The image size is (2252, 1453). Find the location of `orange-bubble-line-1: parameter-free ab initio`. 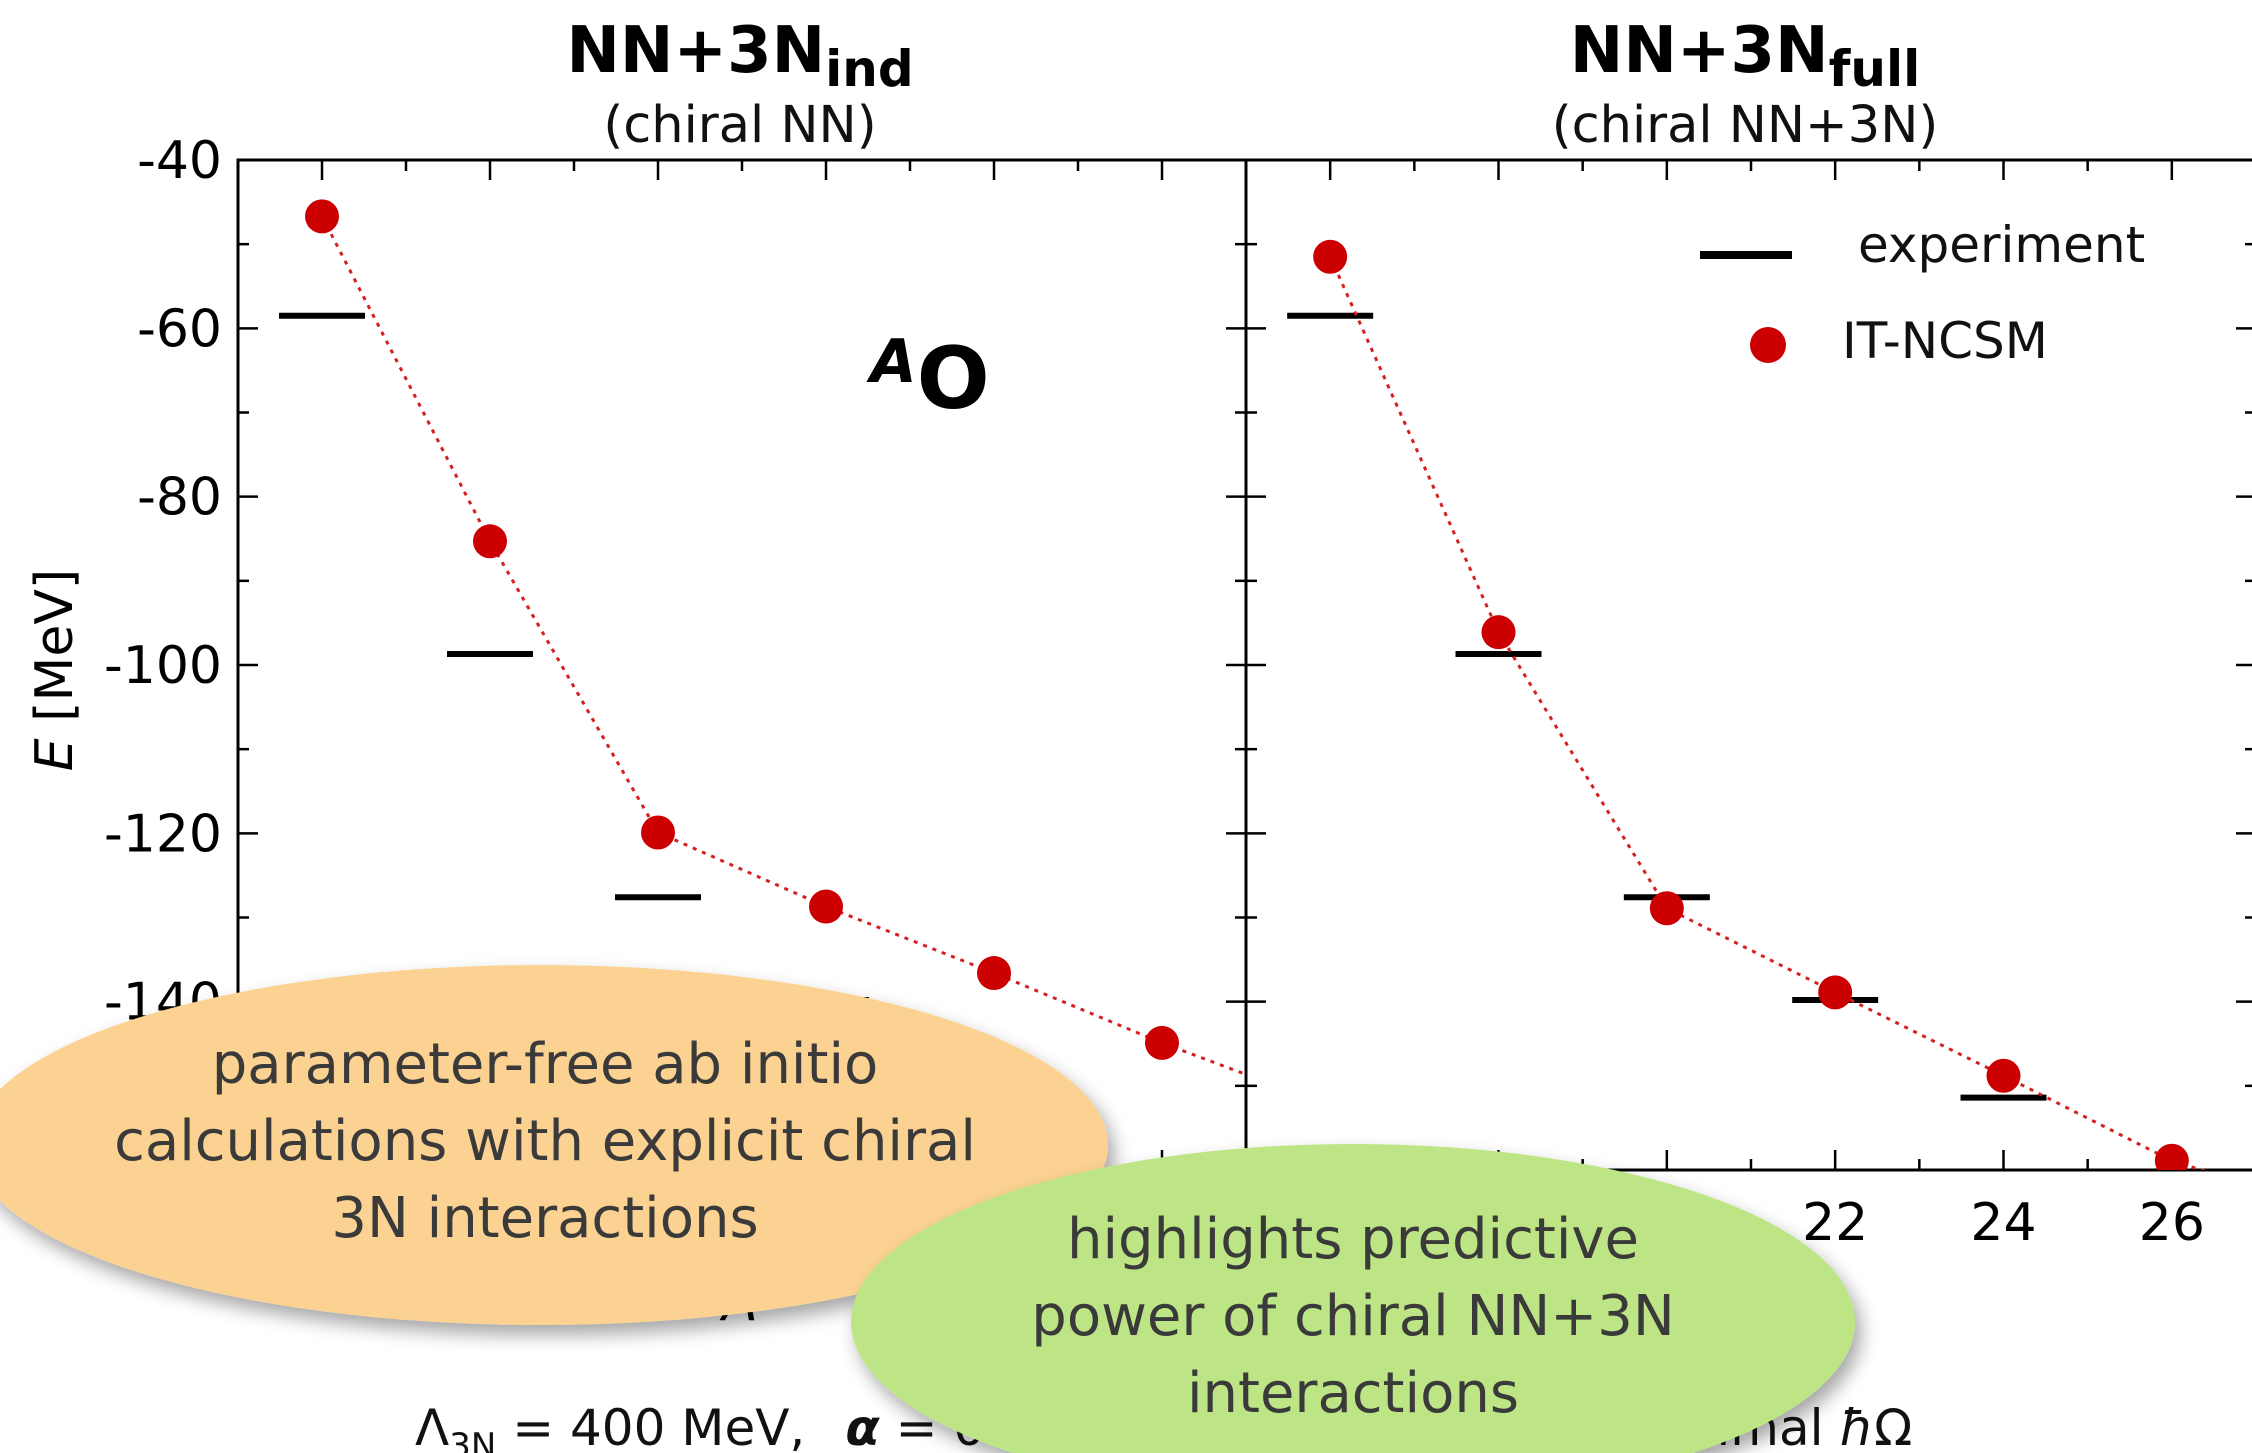

orange-bubble-line-1: parameter-free ab initio is located at coordinates (545, 1064).